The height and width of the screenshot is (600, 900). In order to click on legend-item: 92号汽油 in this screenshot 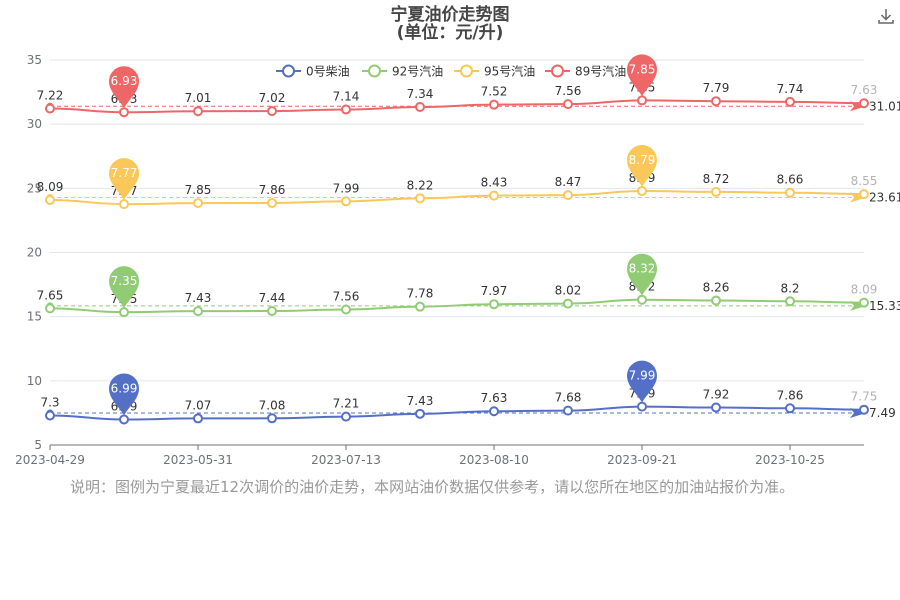, I will do `click(402, 71)`.